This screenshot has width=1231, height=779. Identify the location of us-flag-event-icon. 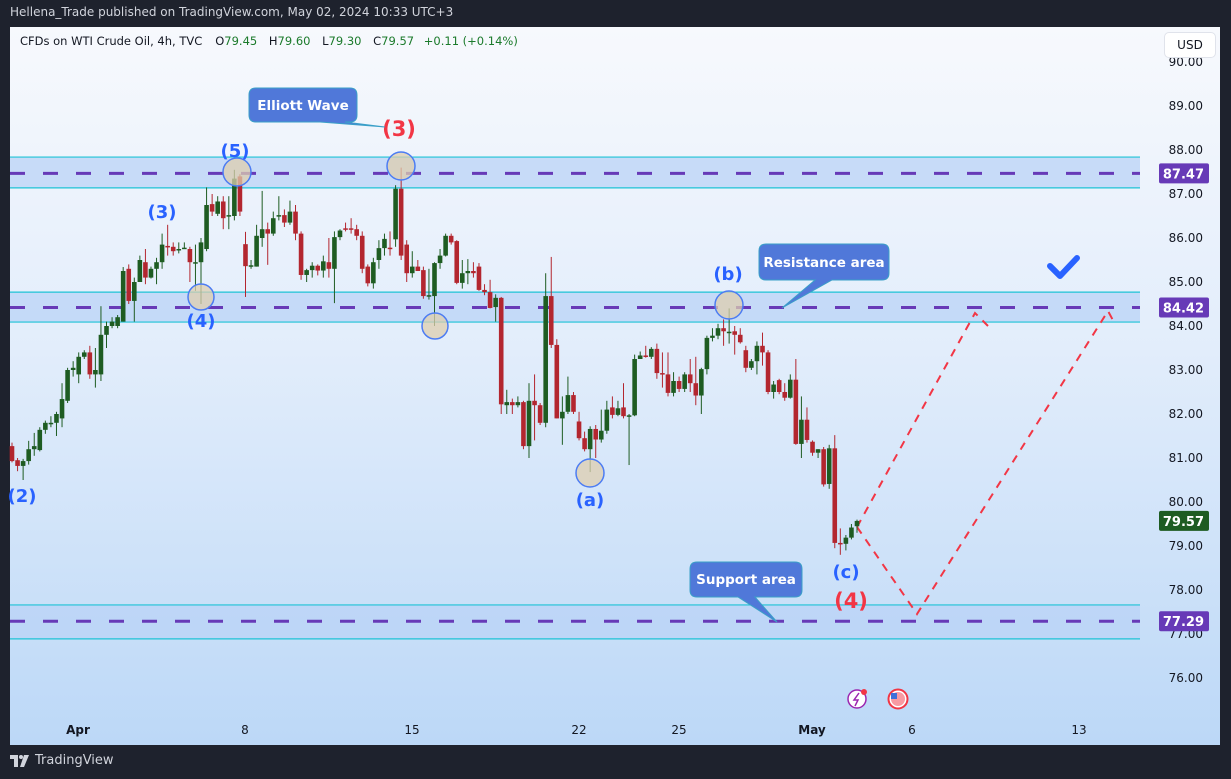
(898, 699).